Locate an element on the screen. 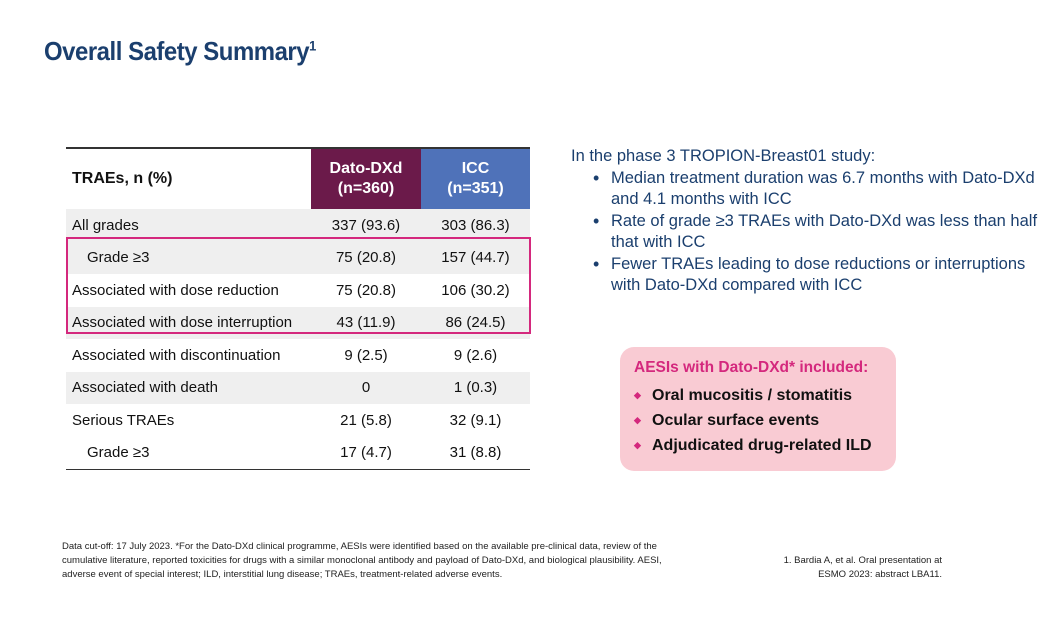 This screenshot has width=1038, height=632. table-row: Grade ≥3 75 (20.8) 157 (44.7) is located at coordinates (298, 257).